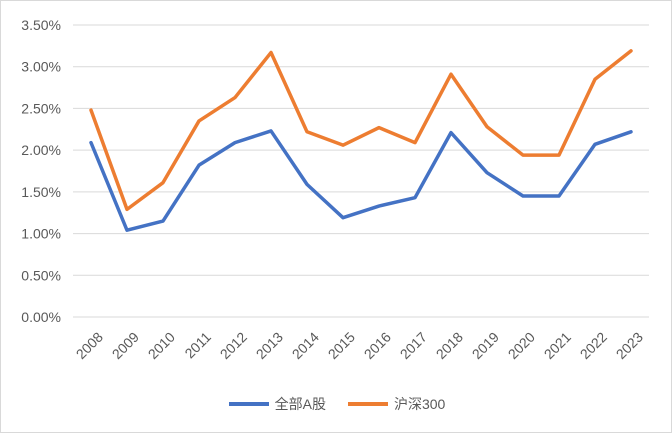 The width and height of the screenshot is (672, 434). What do you see at coordinates (336, 404) in the screenshot?
I see `legend: 全部A股 沪深300` at bounding box center [336, 404].